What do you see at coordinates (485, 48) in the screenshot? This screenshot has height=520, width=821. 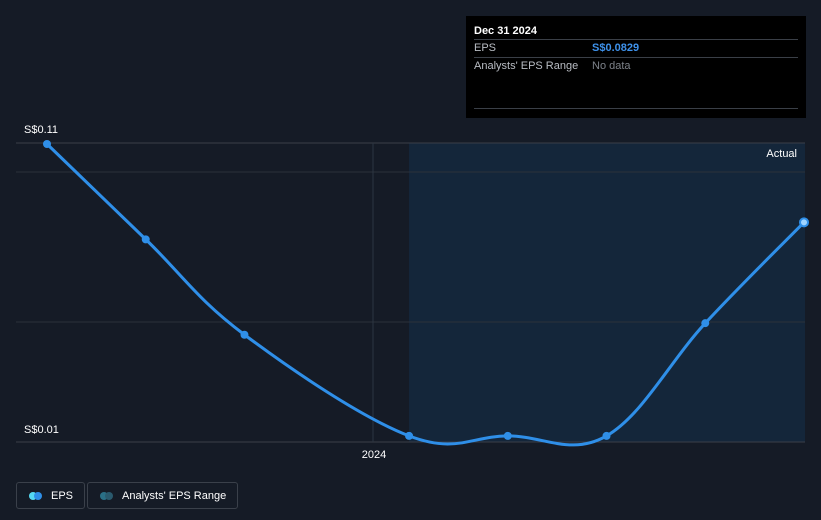 I see `tooltip-eps-label: EPS` at bounding box center [485, 48].